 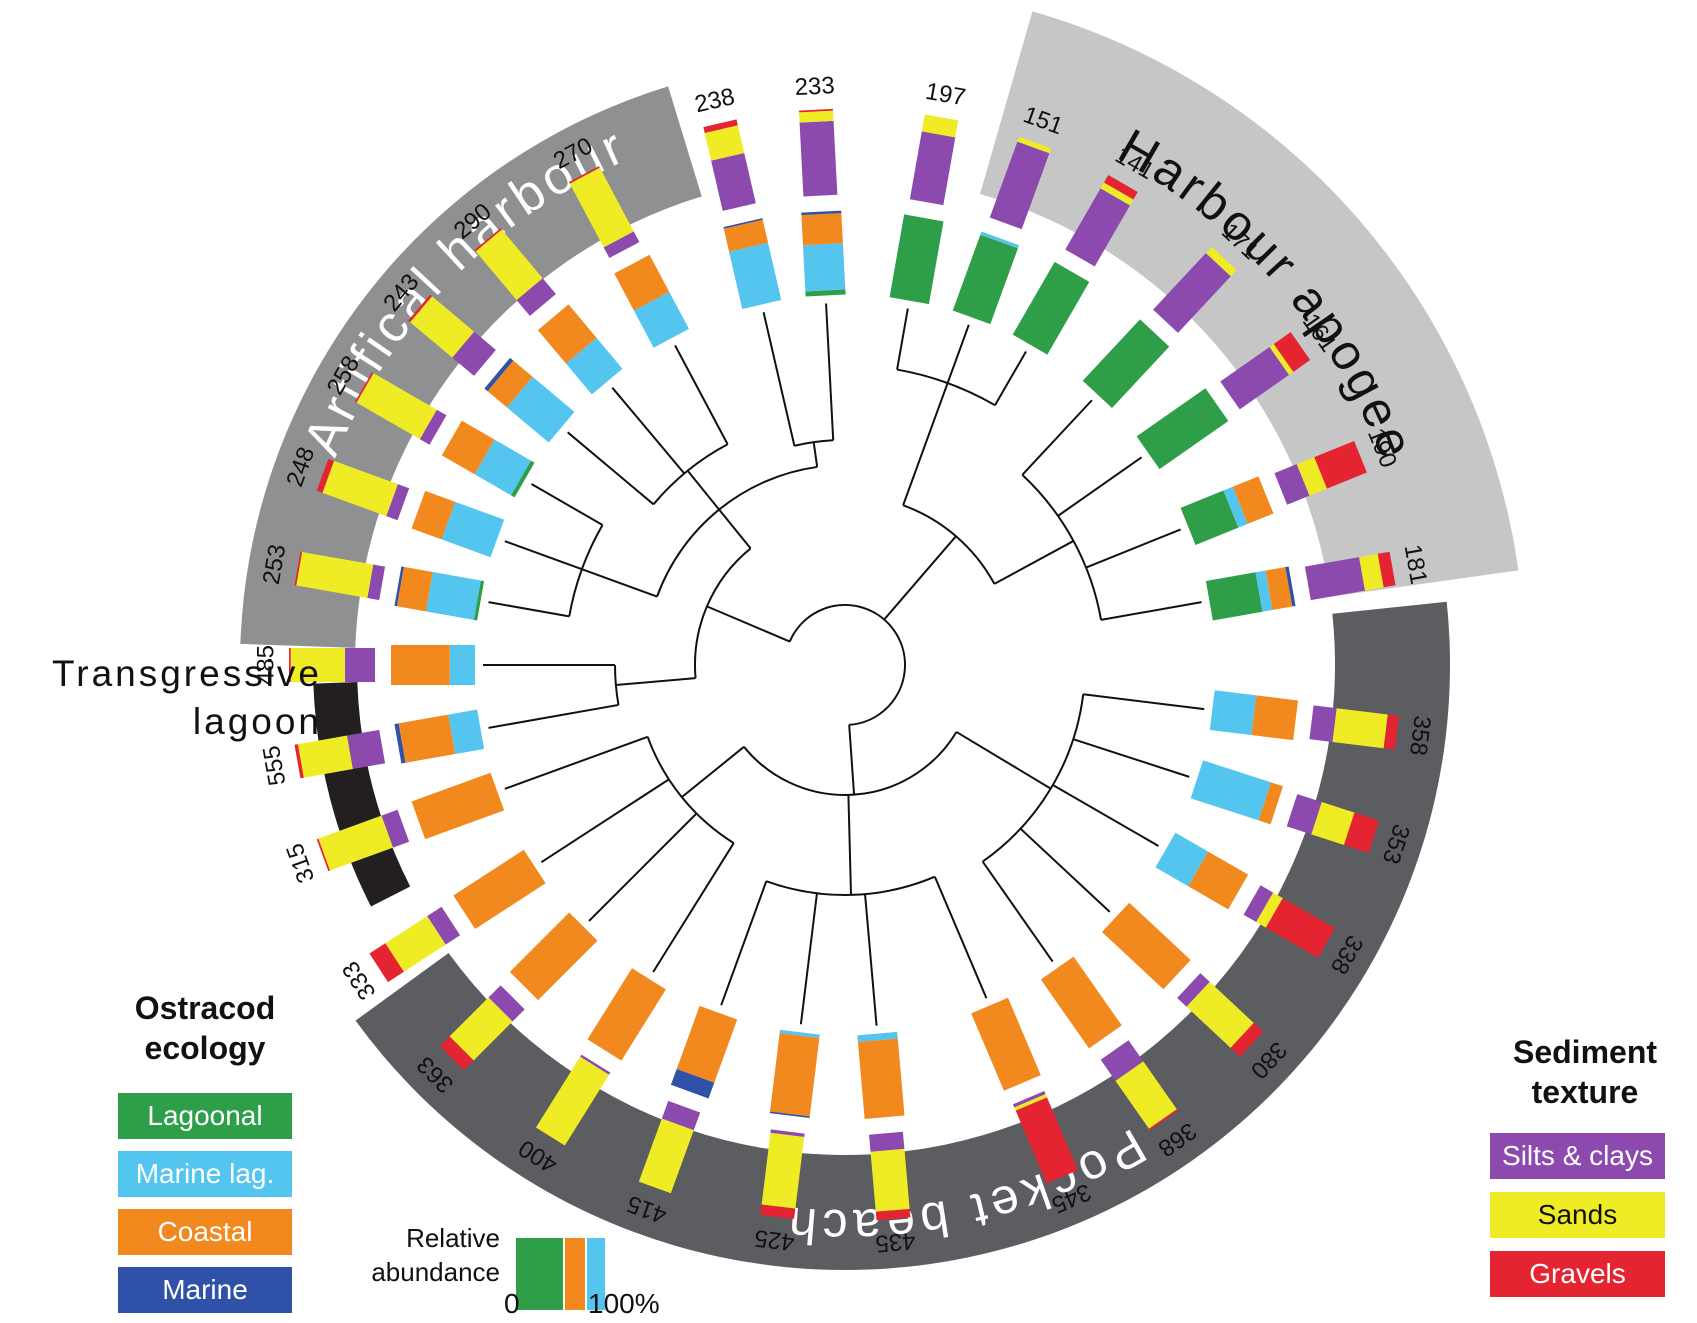 What do you see at coordinates (1585, 1072) in the screenshot?
I see `sediment-legend-title: Sediment texture` at bounding box center [1585, 1072].